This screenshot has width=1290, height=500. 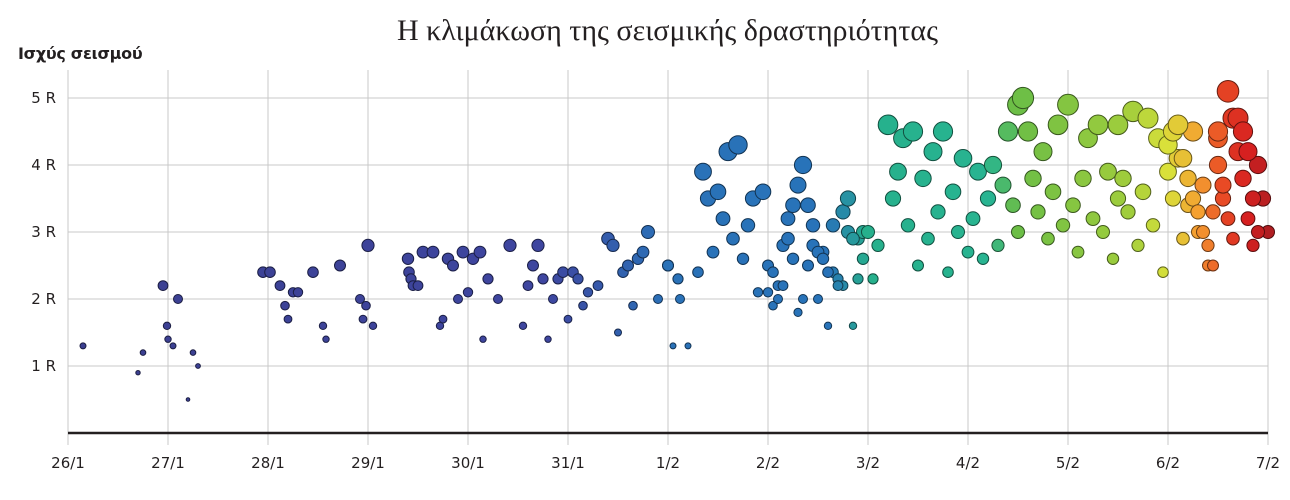 What do you see at coordinates (468, 463) in the screenshot?
I see `x-tick-label: 30/1` at bounding box center [468, 463].